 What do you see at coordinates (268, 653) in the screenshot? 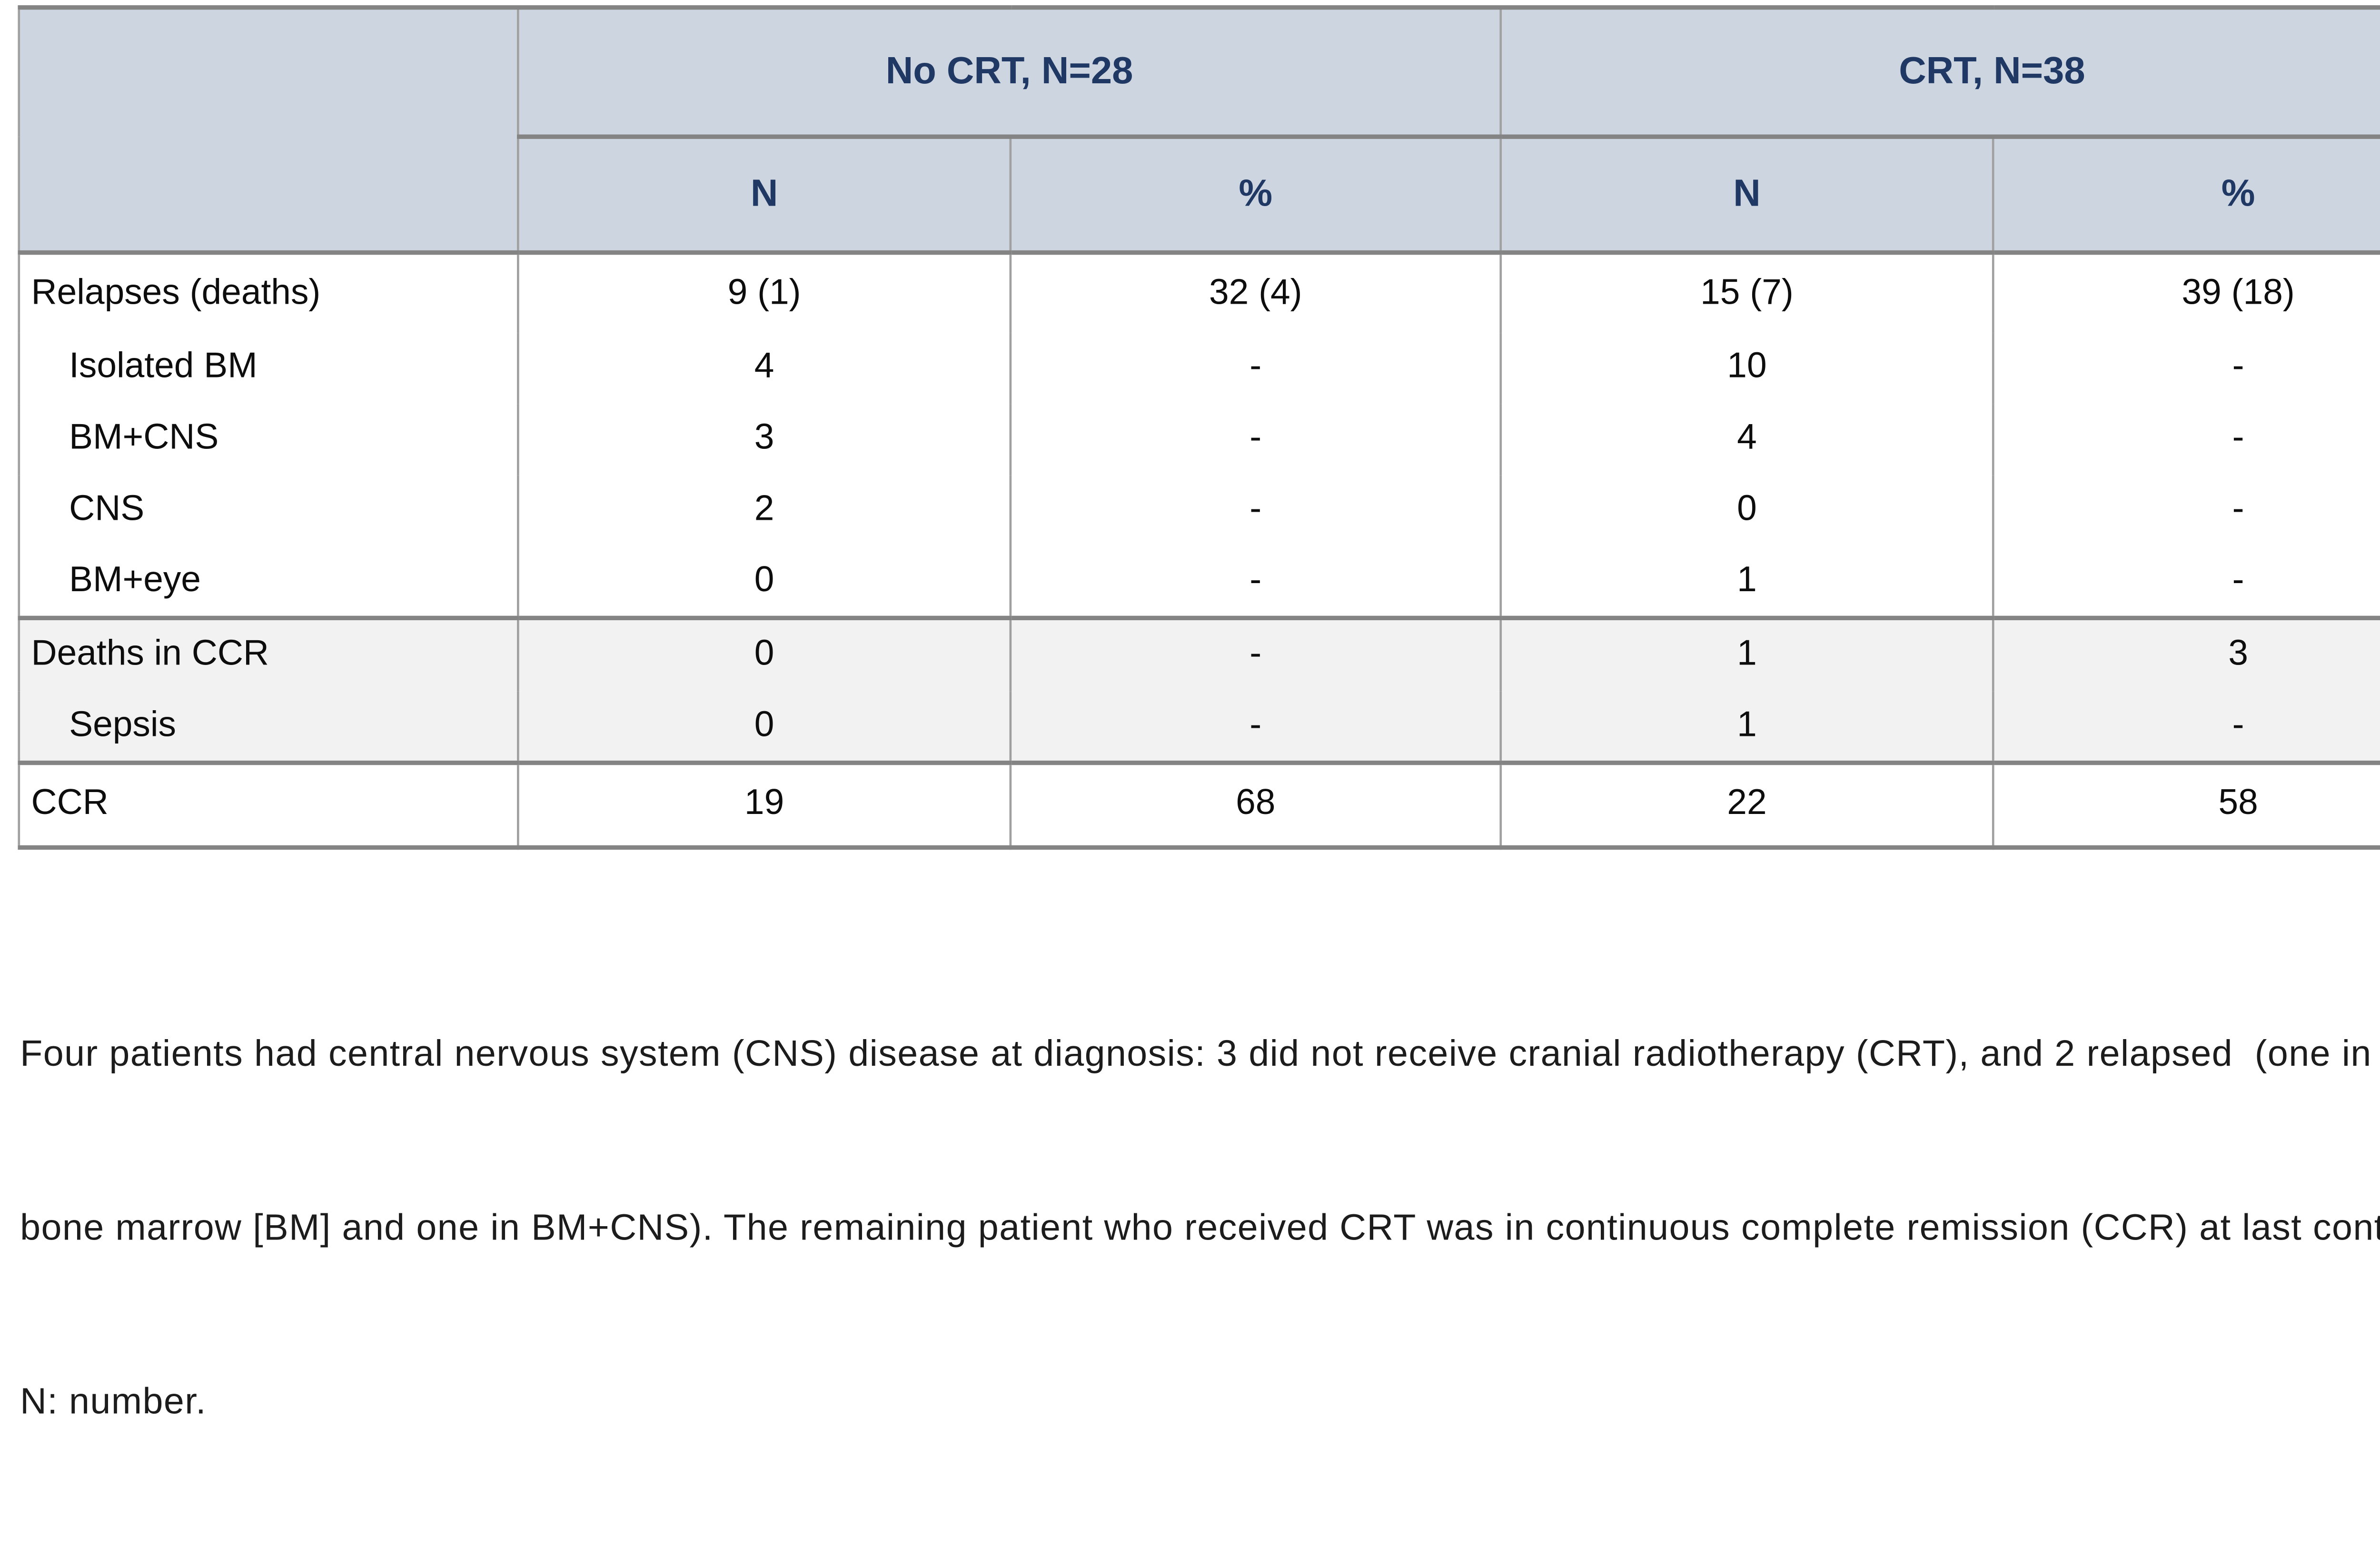
I see `row-label: Deaths in CCR` at bounding box center [268, 653].